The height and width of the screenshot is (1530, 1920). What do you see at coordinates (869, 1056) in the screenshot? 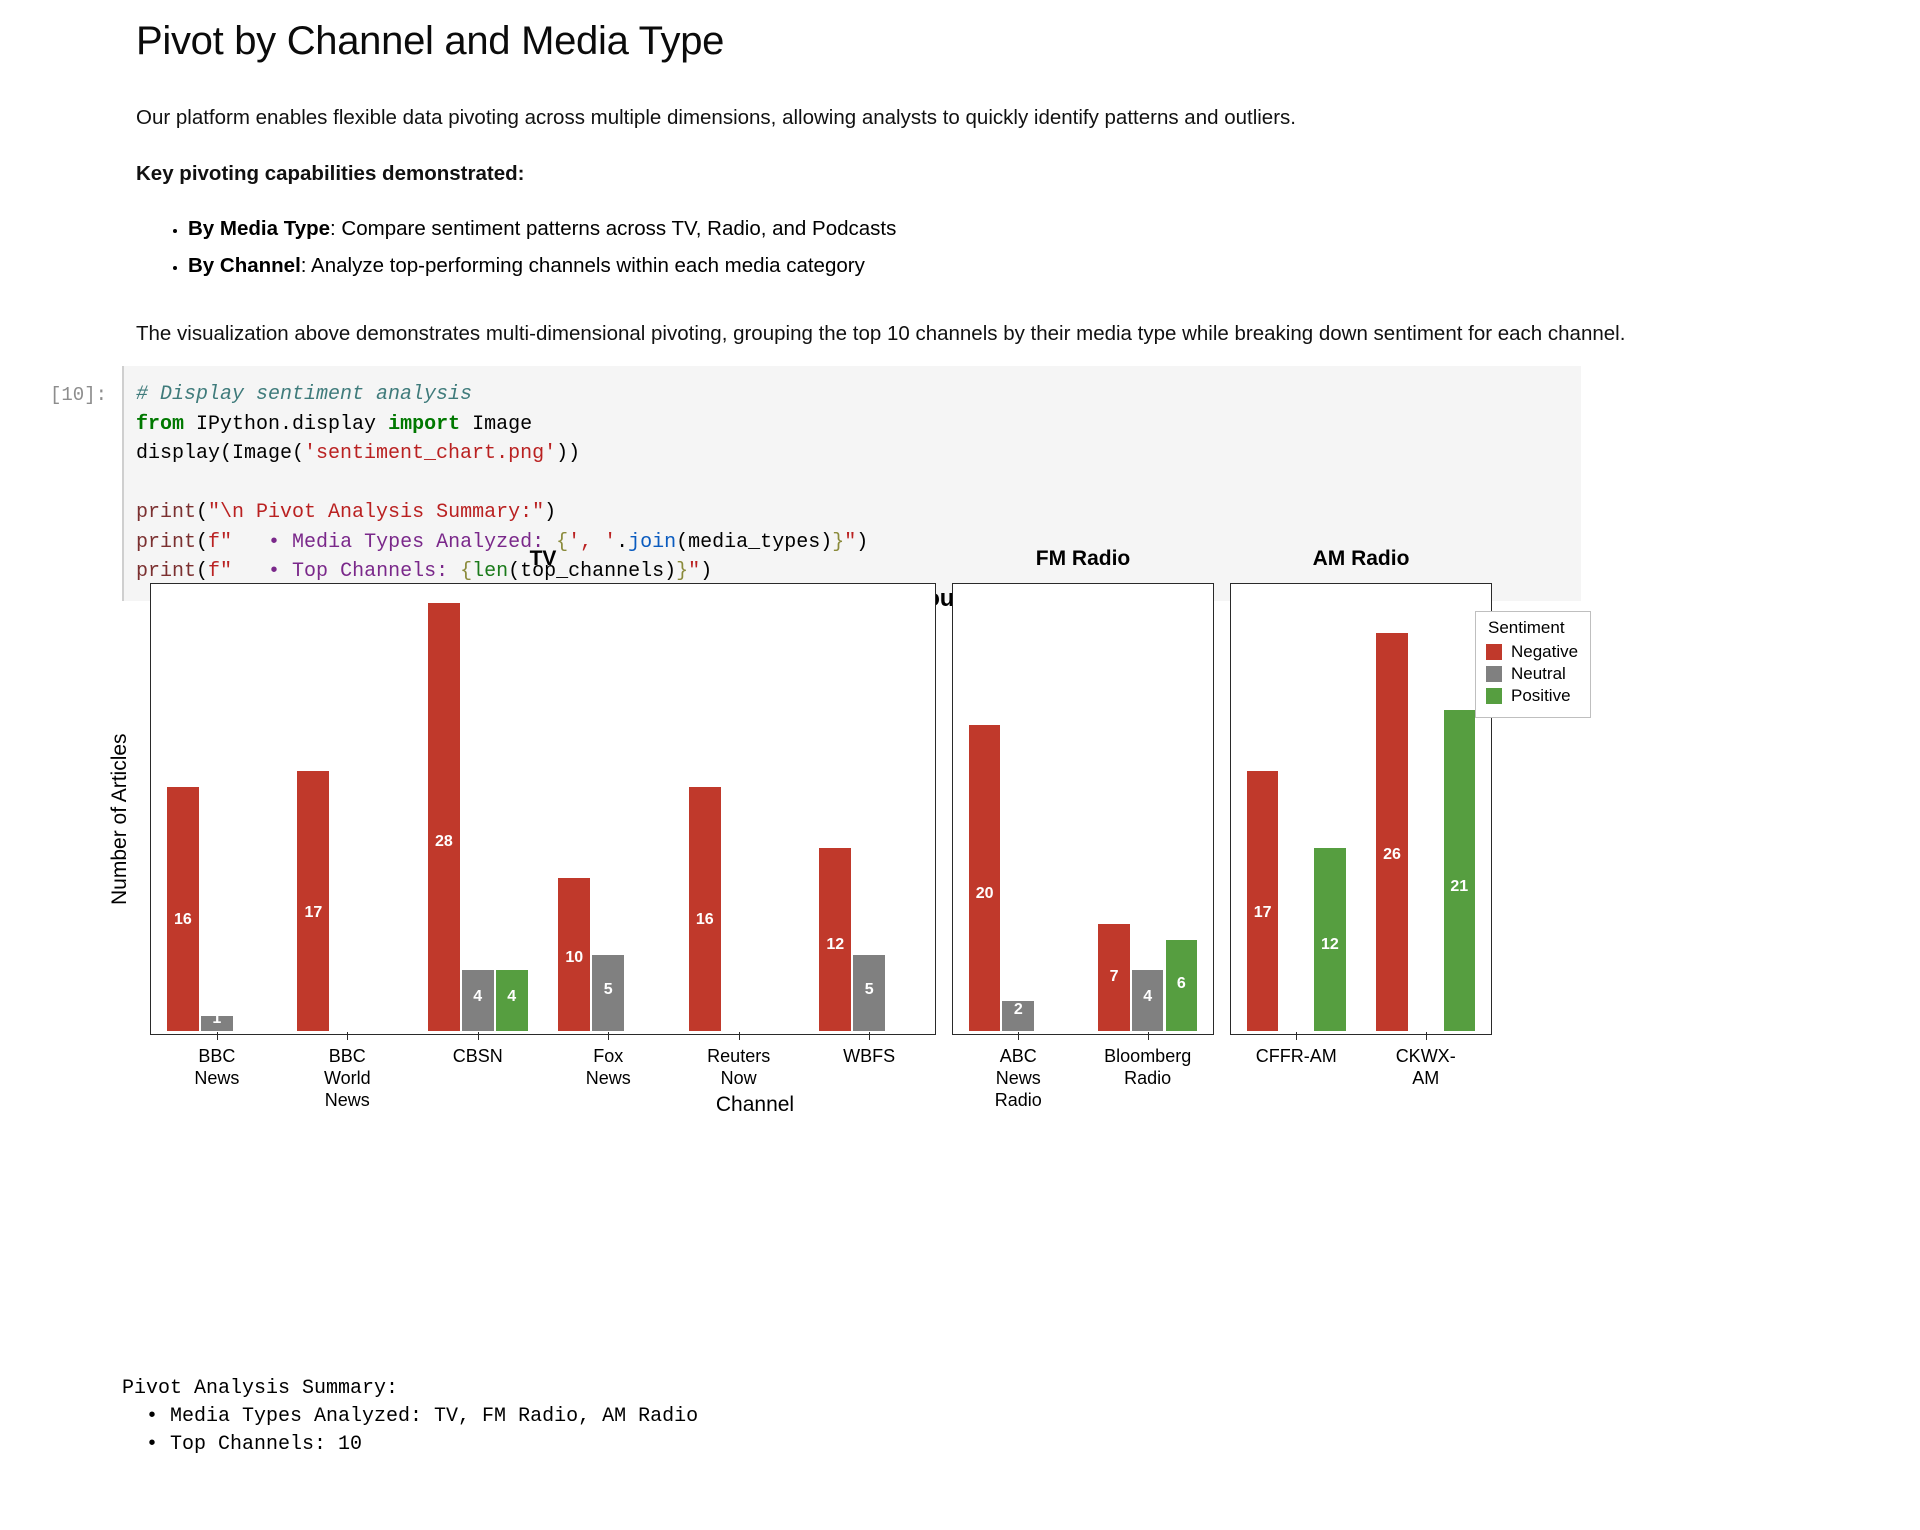
I see `x-tick-label: WBFS` at bounding box center [869, 1056].